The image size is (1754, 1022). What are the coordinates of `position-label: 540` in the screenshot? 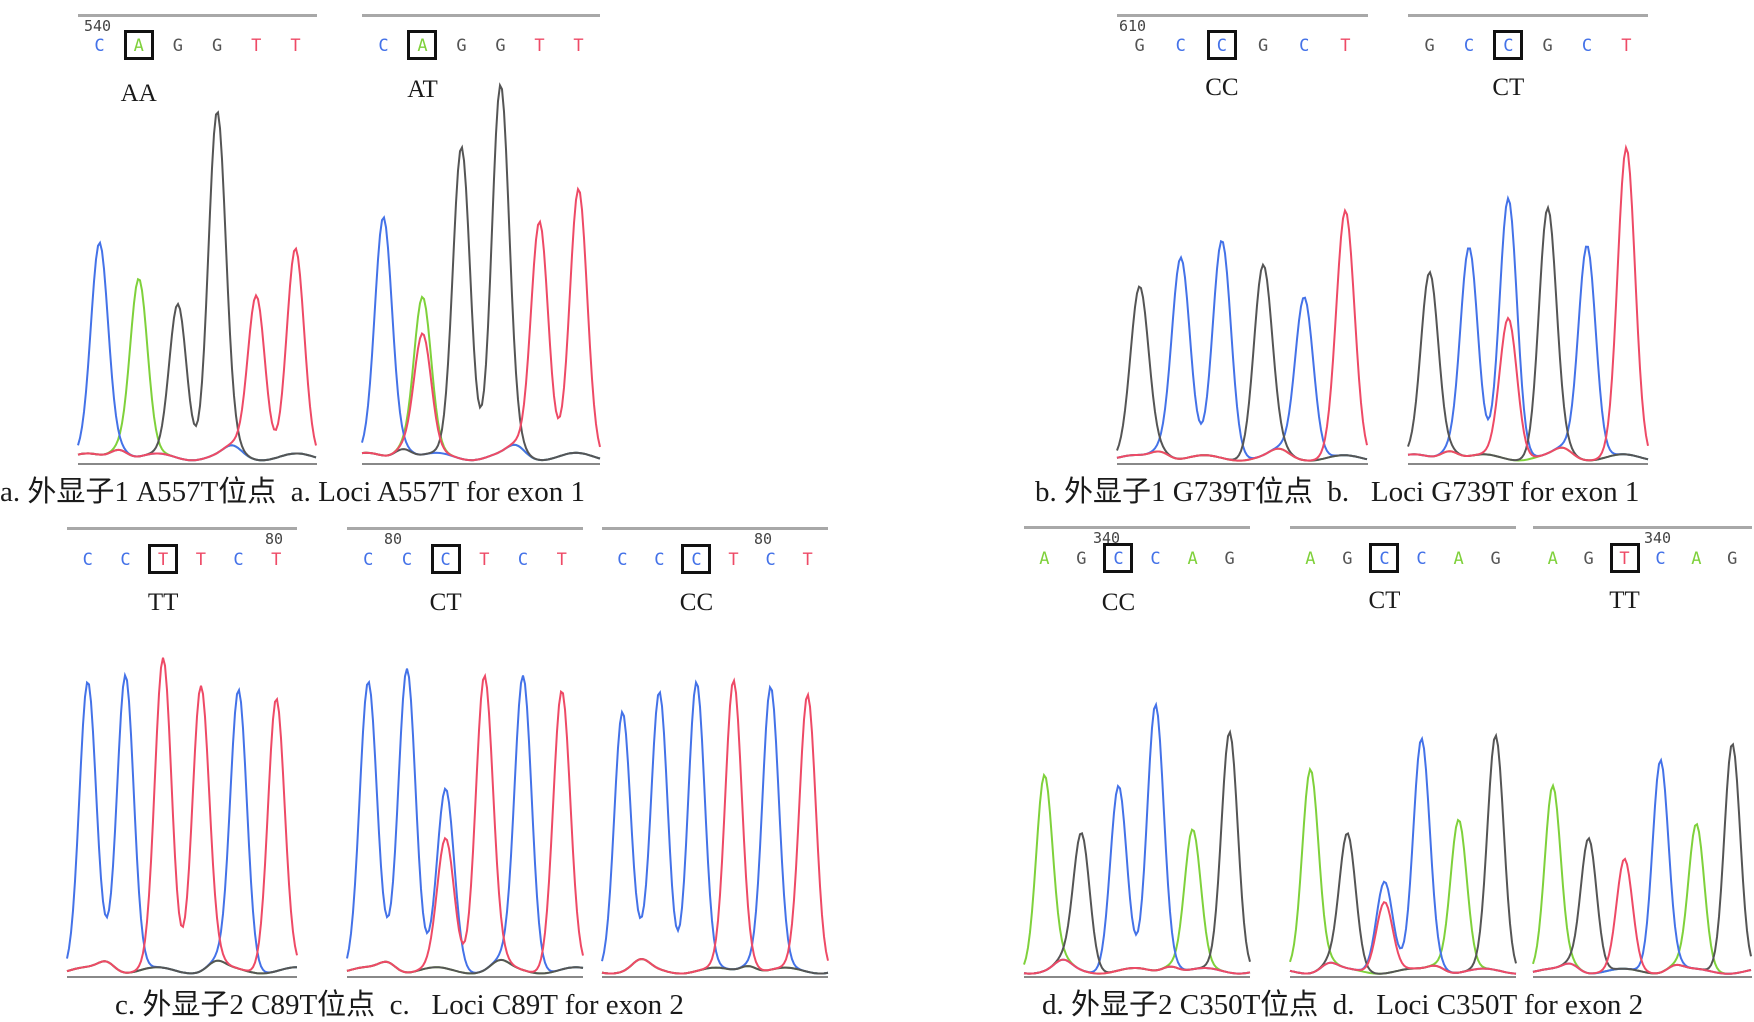 It's located at (98, 26).